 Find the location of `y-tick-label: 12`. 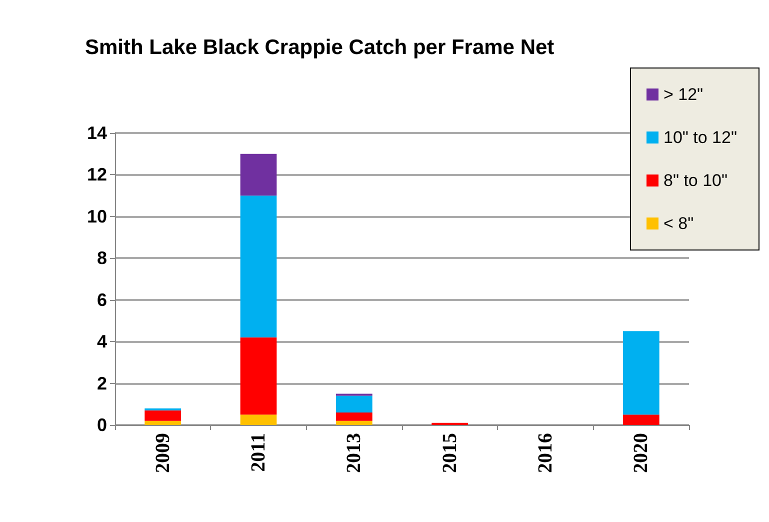

y-tick-label: 12 is located at coordinates (96, 174).